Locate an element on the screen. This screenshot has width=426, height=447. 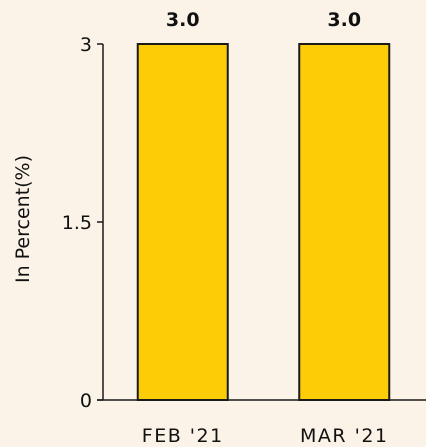
x-category-label: MAR '21 is located at coordinates (344, 436).